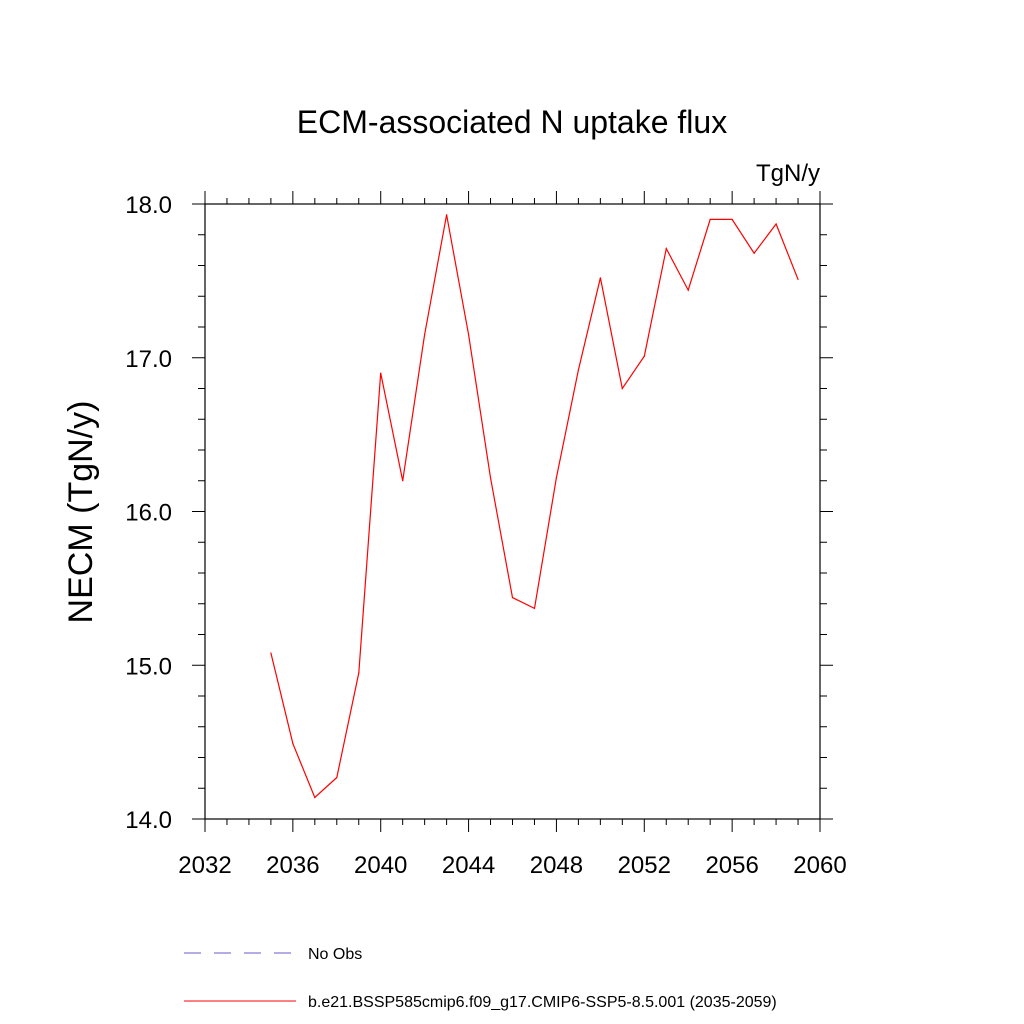 This screenshot has height=1024, width=1024. Describe the element at coordinates (148, 205) in the screenshot. I see `y-tick-label: 18.0` at that location.